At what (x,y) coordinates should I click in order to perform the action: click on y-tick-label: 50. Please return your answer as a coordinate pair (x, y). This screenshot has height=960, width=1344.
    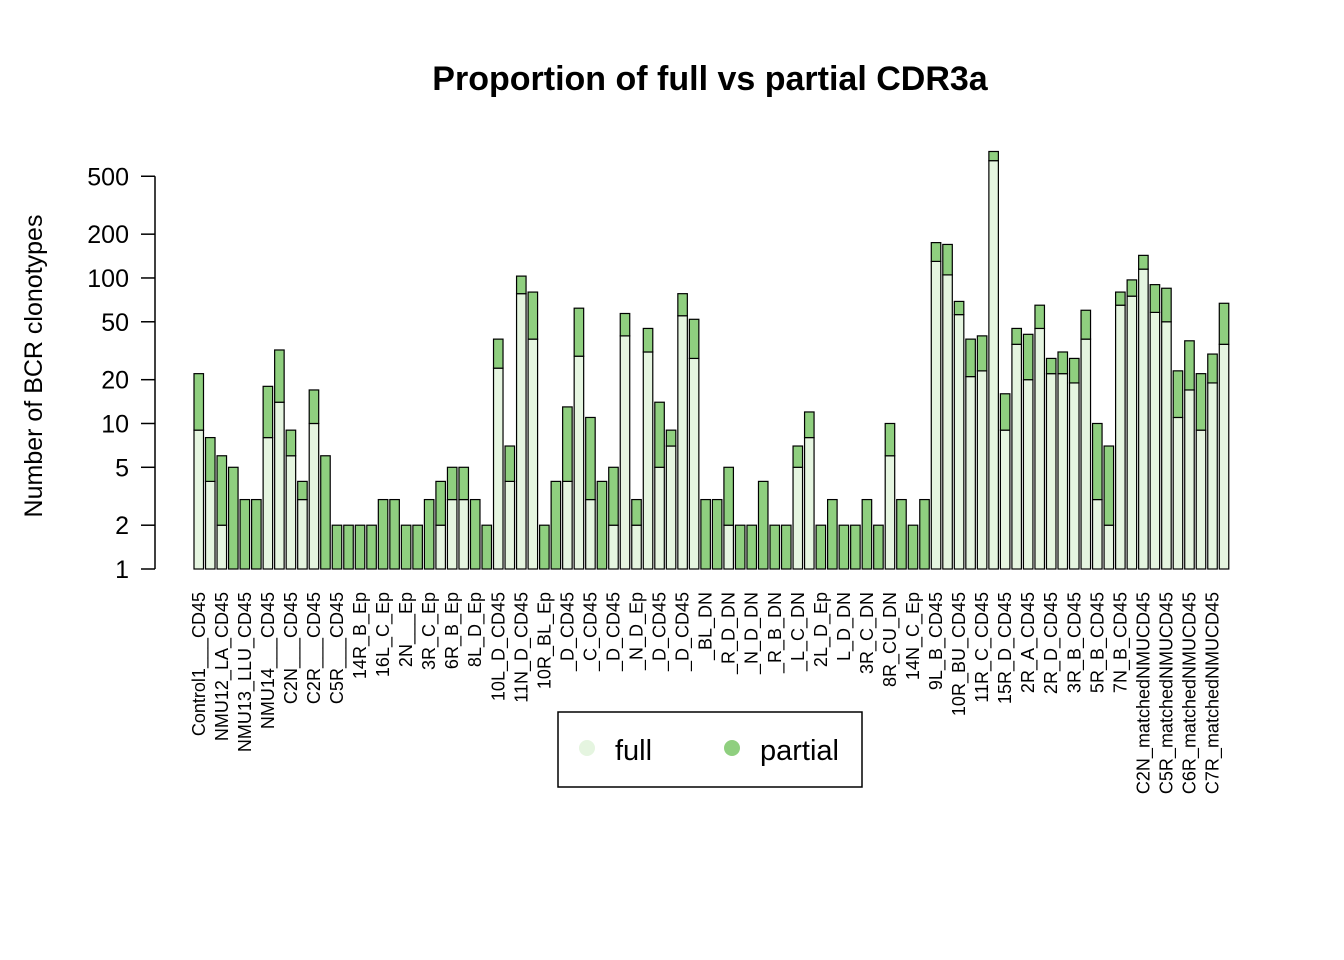
    Looking at the image, I should click on (115, 323).